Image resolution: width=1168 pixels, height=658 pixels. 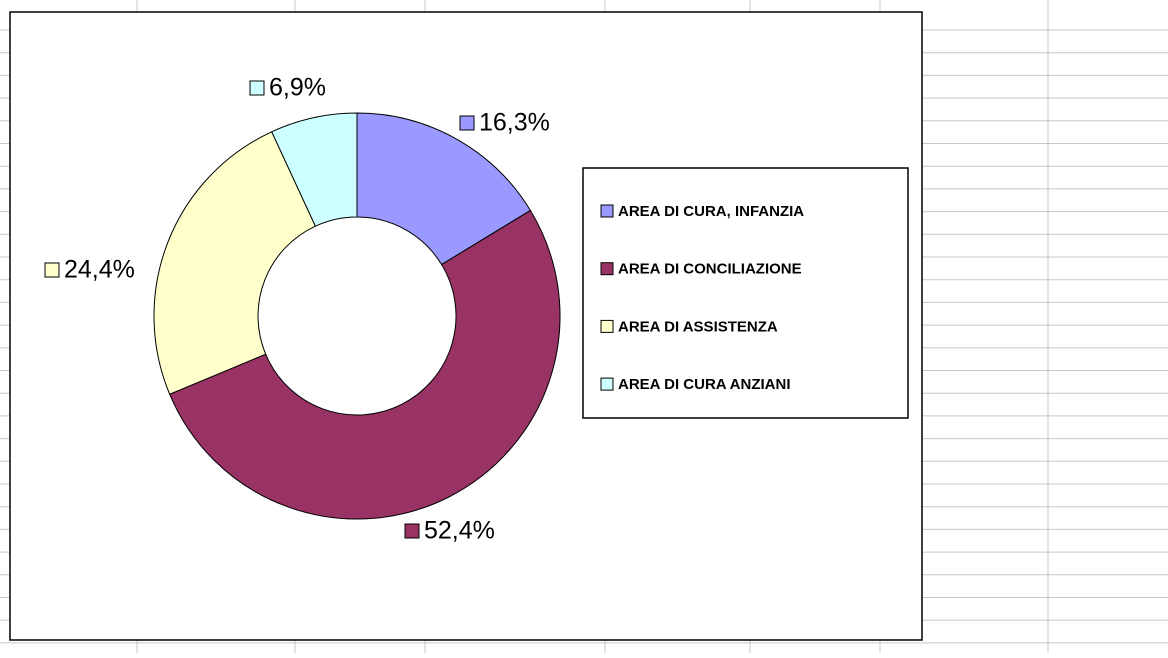 I want to click on legend-label: AREA DI CONCILIAZIONE, so click(x=710, y=269).